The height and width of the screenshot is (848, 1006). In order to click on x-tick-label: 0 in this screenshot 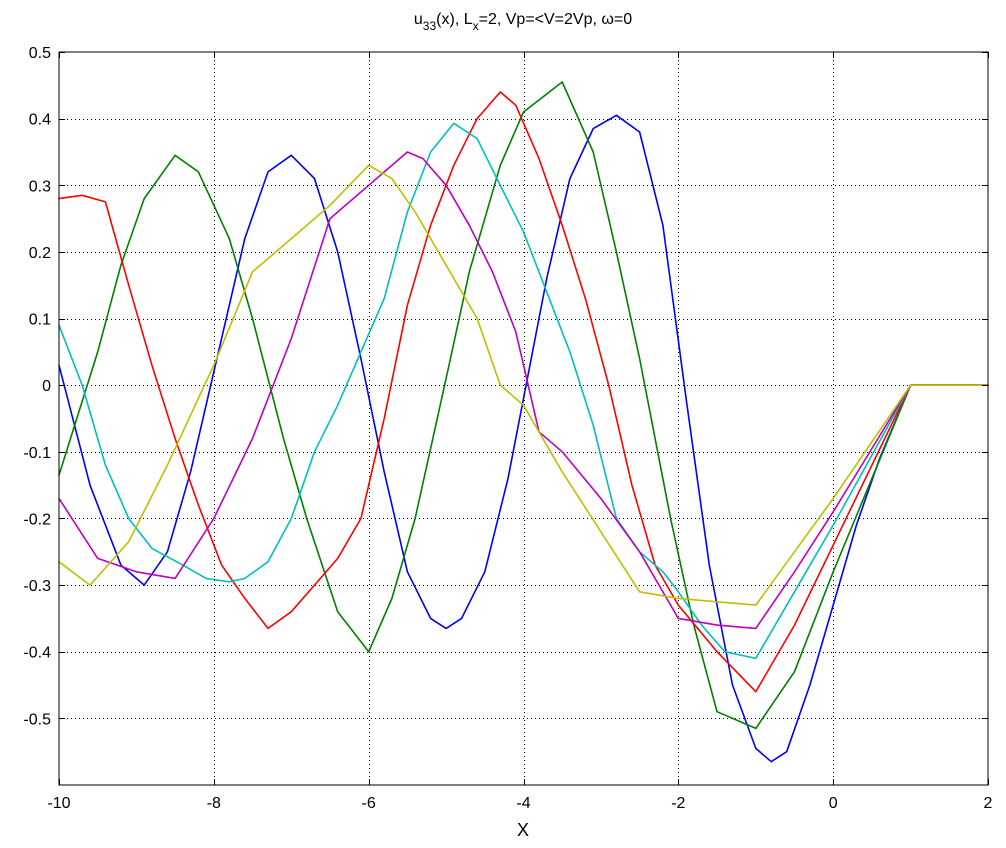, I will do `click(833, 803)`.